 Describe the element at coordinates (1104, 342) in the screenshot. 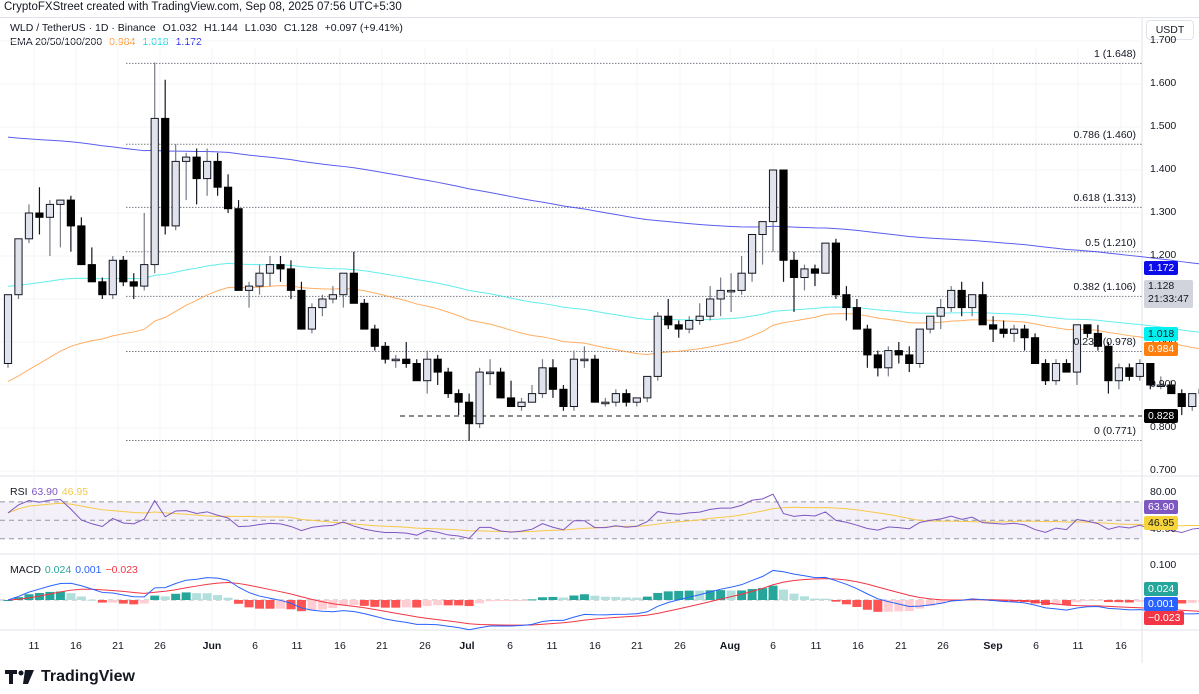

I see `fib-level-label: 0.236 (0.978)` at that location.